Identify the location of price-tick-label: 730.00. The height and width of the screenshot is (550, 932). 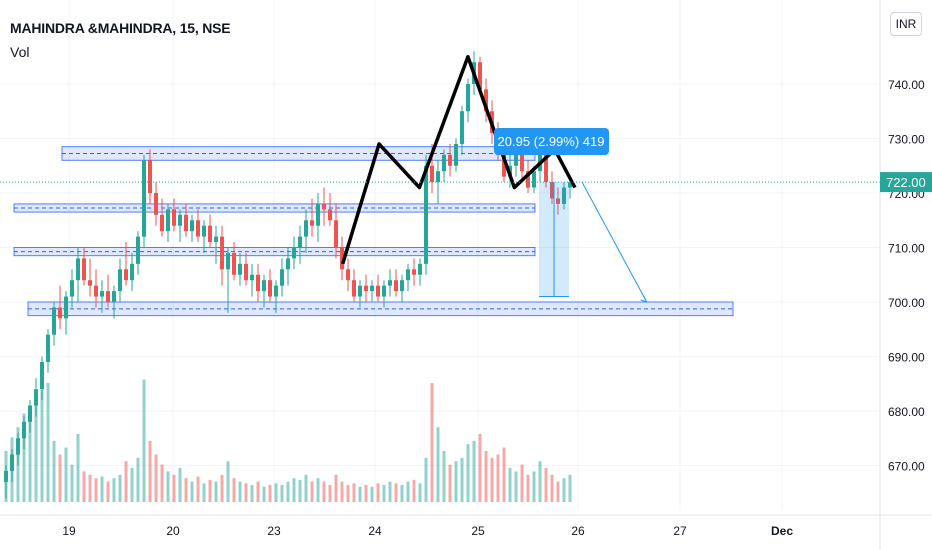
(906, 140).